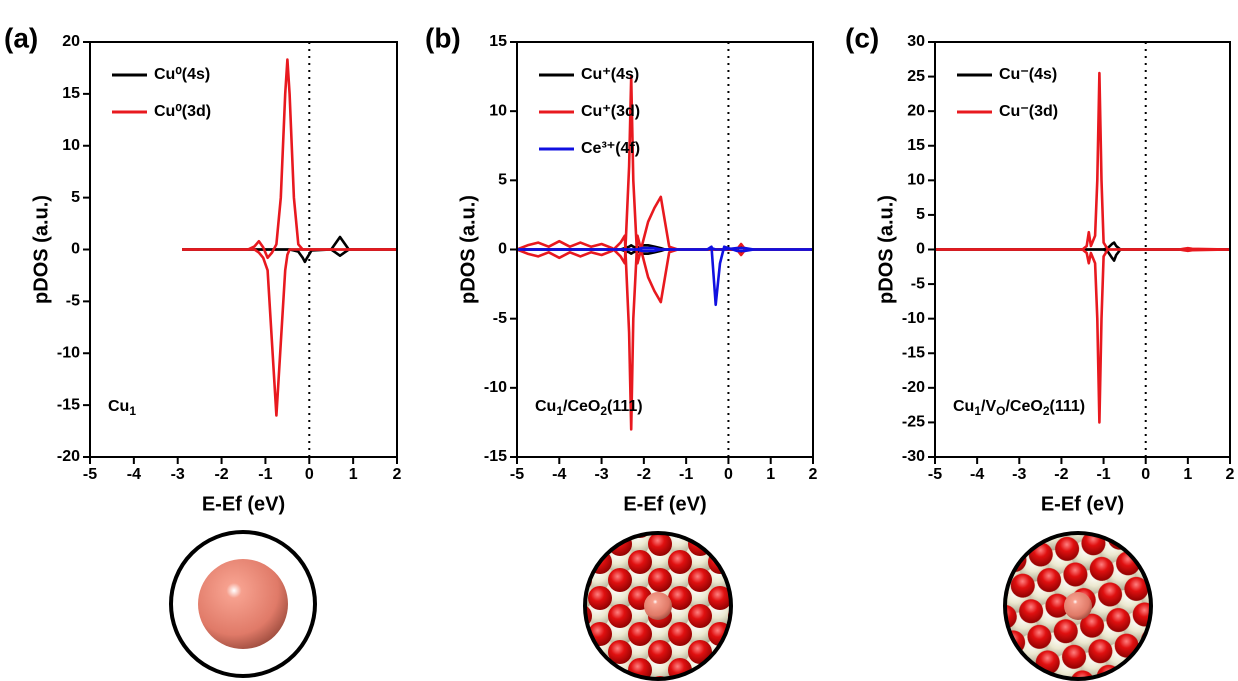 The height and width of the screenshot is (681, 1238). I want to click on y-tick-label: -25, so click(913, 422).